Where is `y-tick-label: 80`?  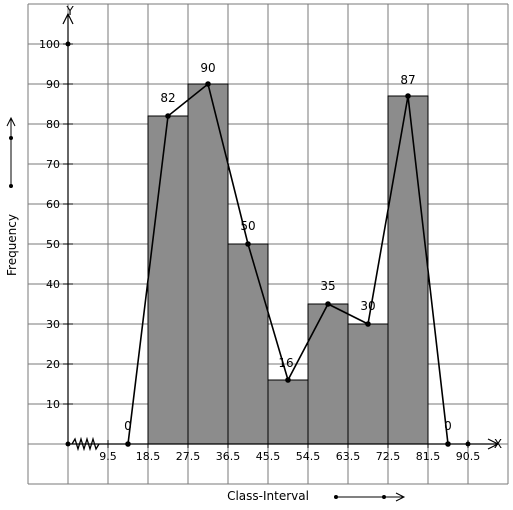 y-tick-label: 80 is located at coordinates (53, 124).